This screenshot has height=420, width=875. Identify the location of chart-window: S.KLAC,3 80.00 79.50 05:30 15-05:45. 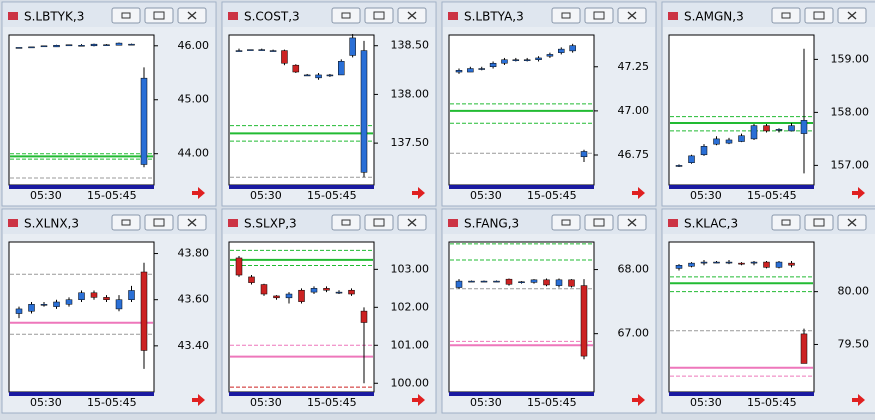
(768, 311).